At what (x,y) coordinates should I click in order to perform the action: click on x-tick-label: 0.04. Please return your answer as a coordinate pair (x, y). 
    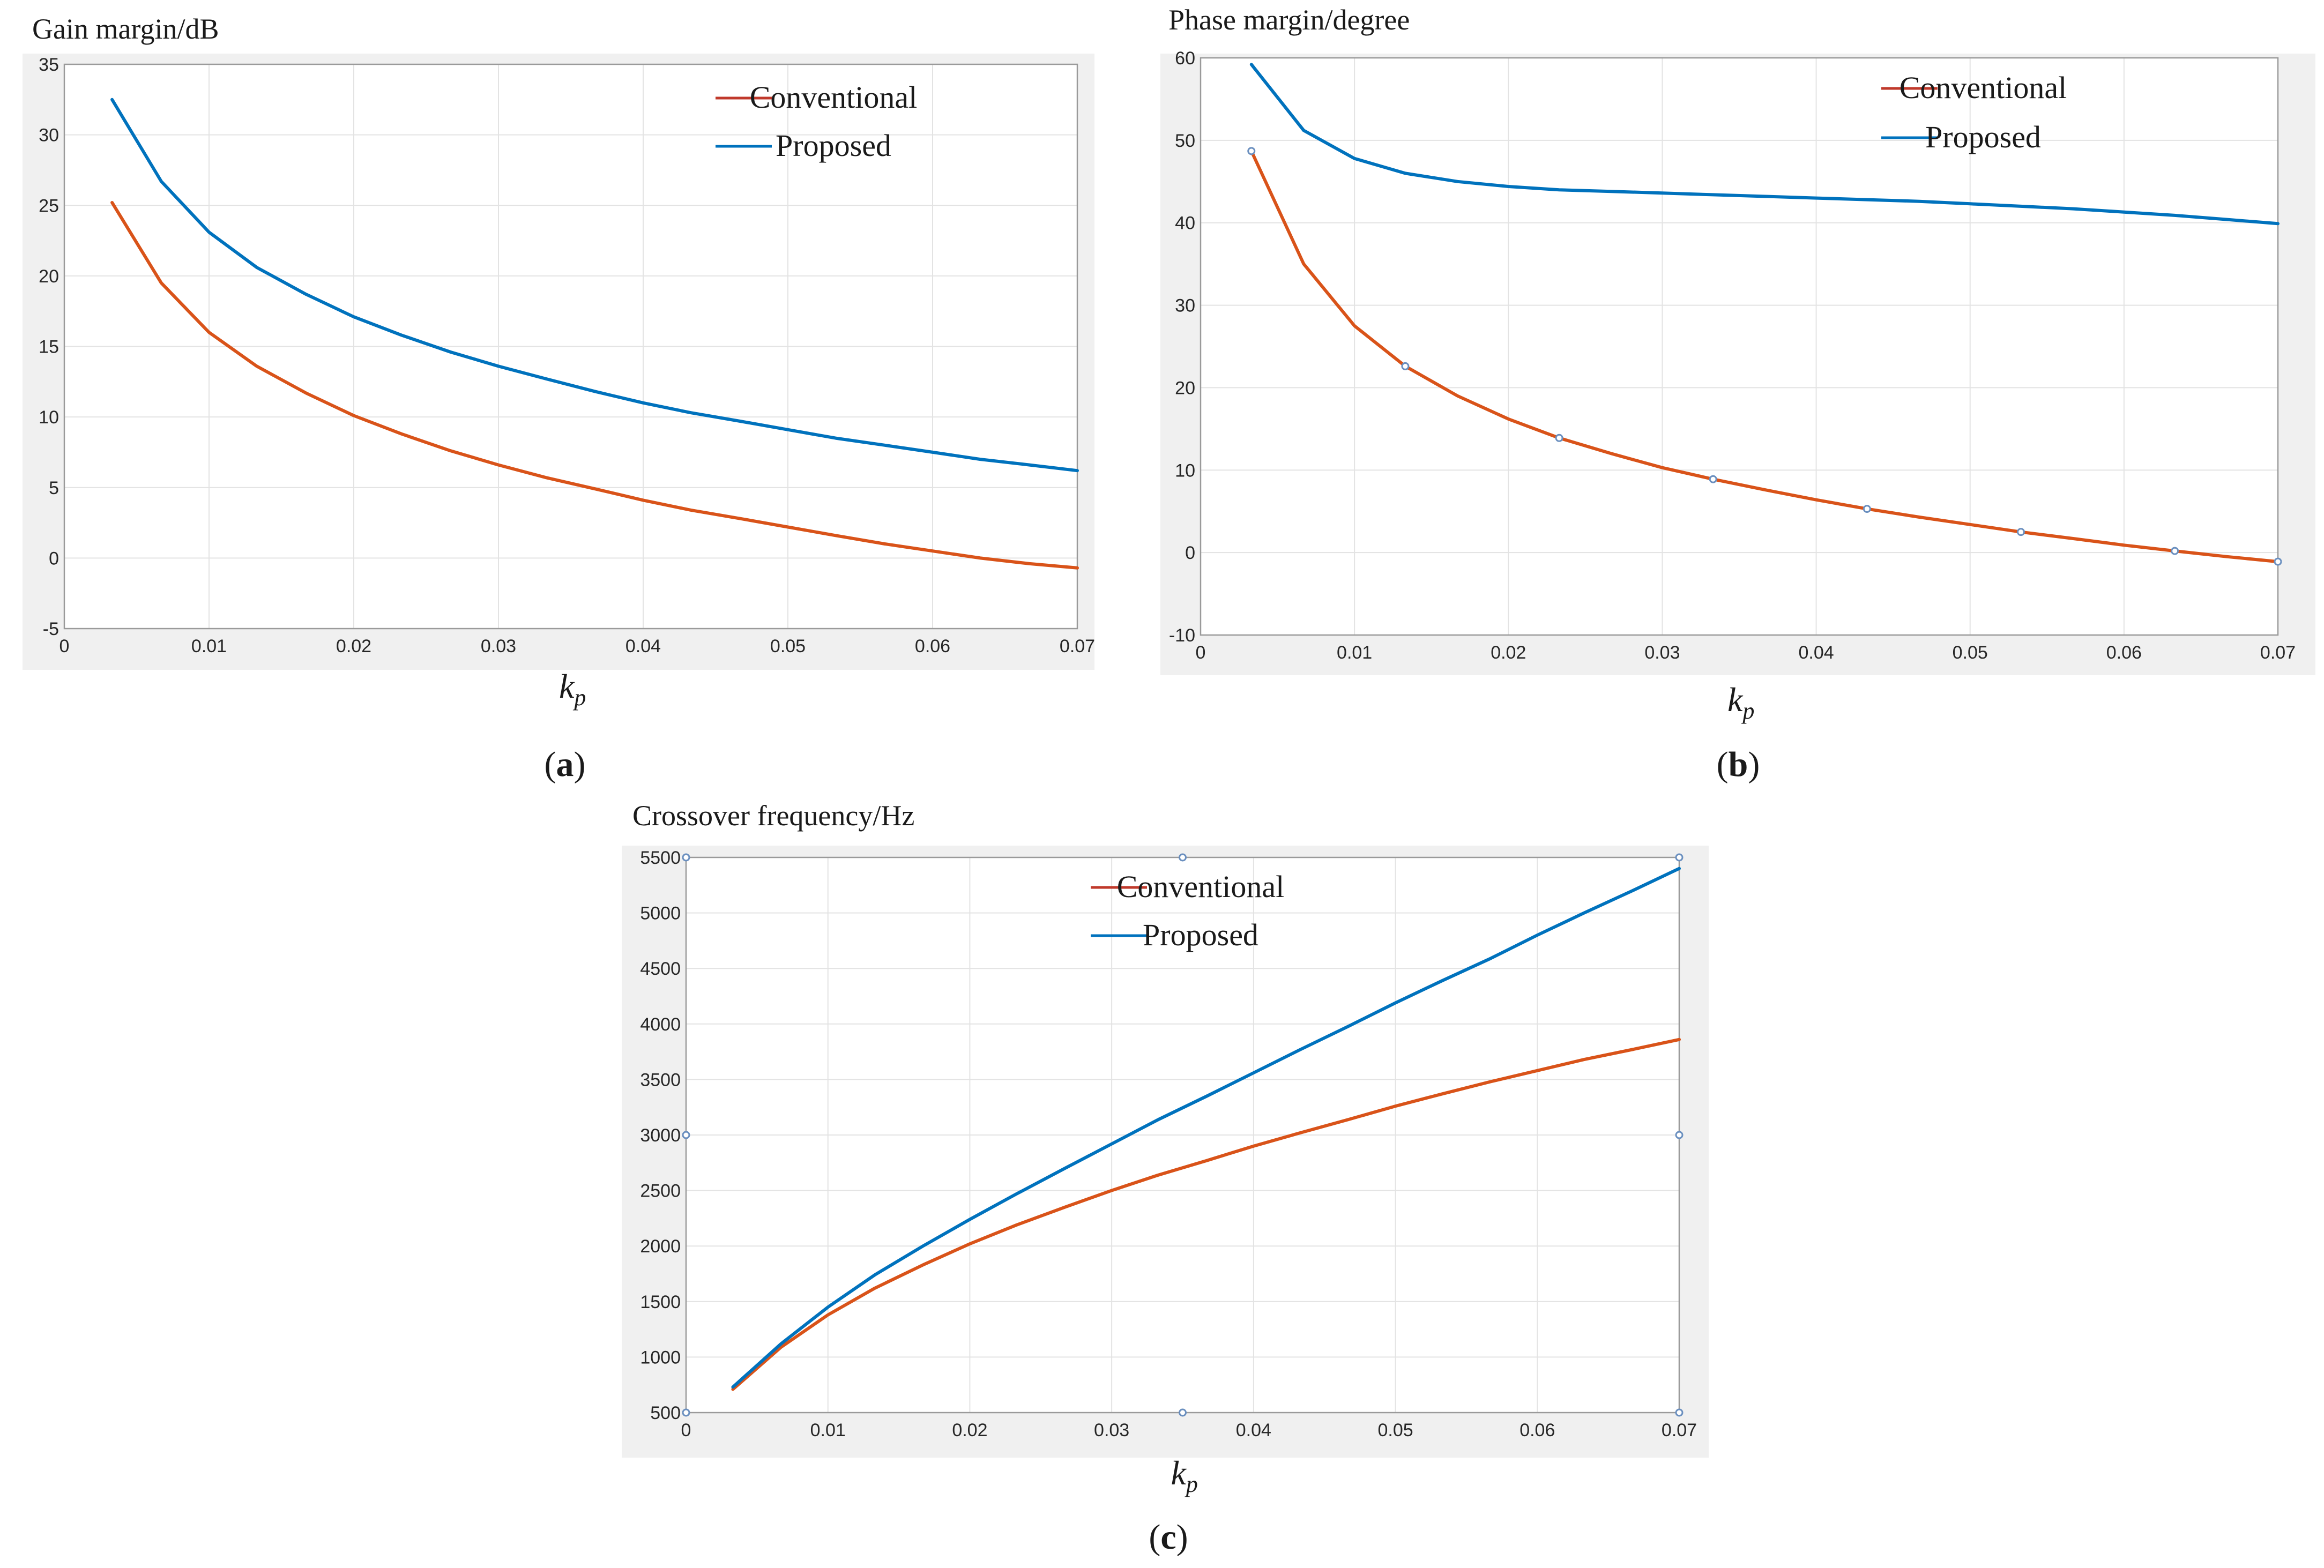
    Looking at the image, I should click on (1253, 1430).